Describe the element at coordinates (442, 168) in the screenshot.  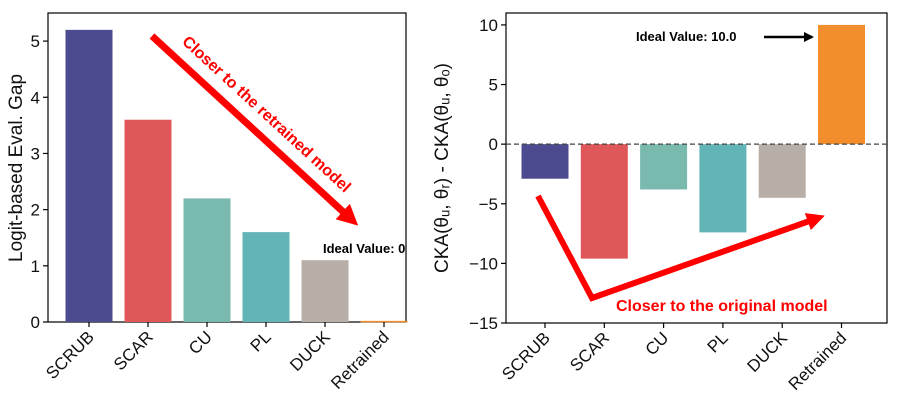
I see `right-y-axis-label: CKA(θᵤ, θᵣ) - CKA(θᵤ, θₒ)` at that location.